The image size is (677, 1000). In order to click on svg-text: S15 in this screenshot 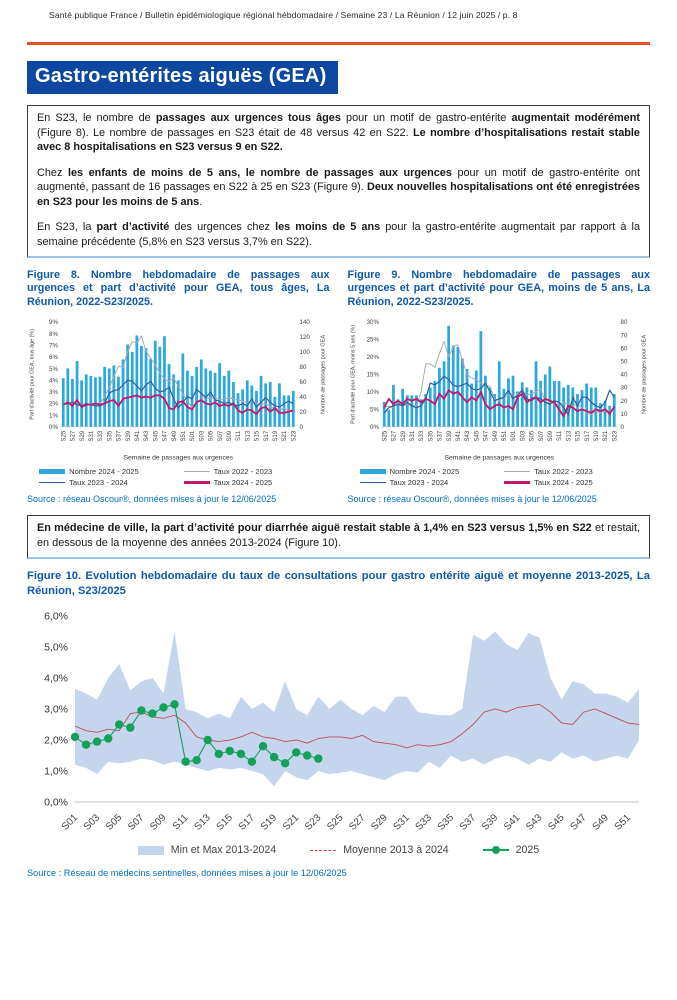, I will do `click(225, 822)`.